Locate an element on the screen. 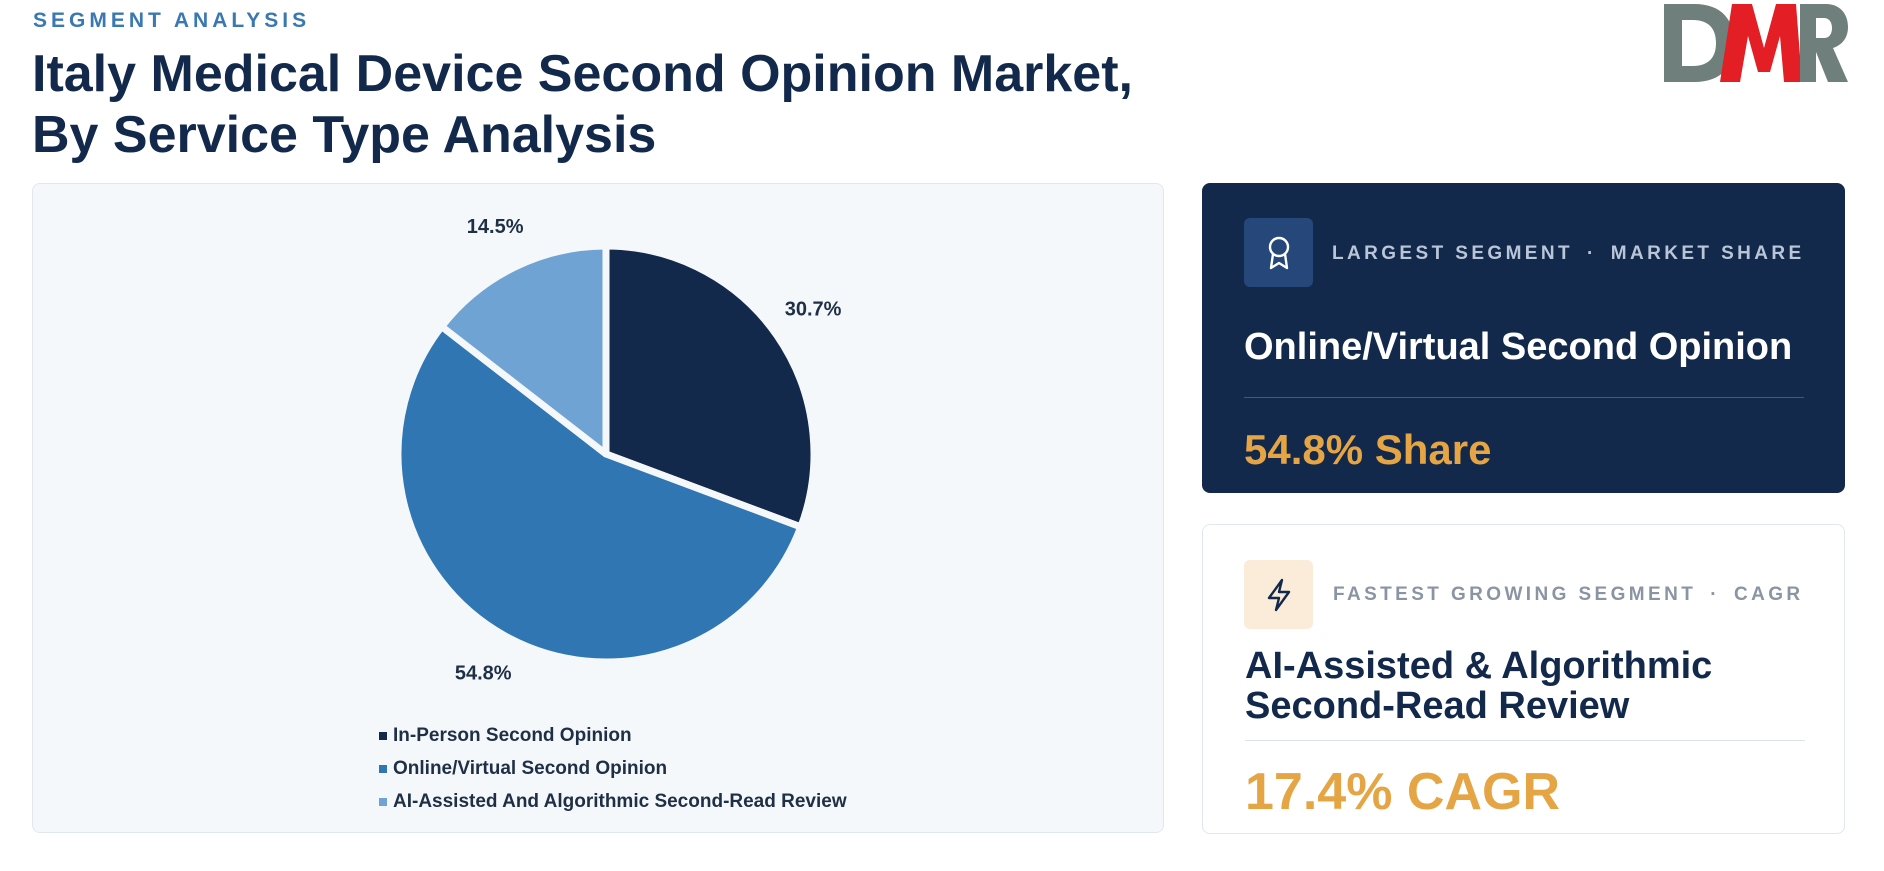 Image resolution: width=1884 pixels, height=871 pixels. legend-item-2: Online/Virtual Second Opinion is located at coordinates (613, 768).